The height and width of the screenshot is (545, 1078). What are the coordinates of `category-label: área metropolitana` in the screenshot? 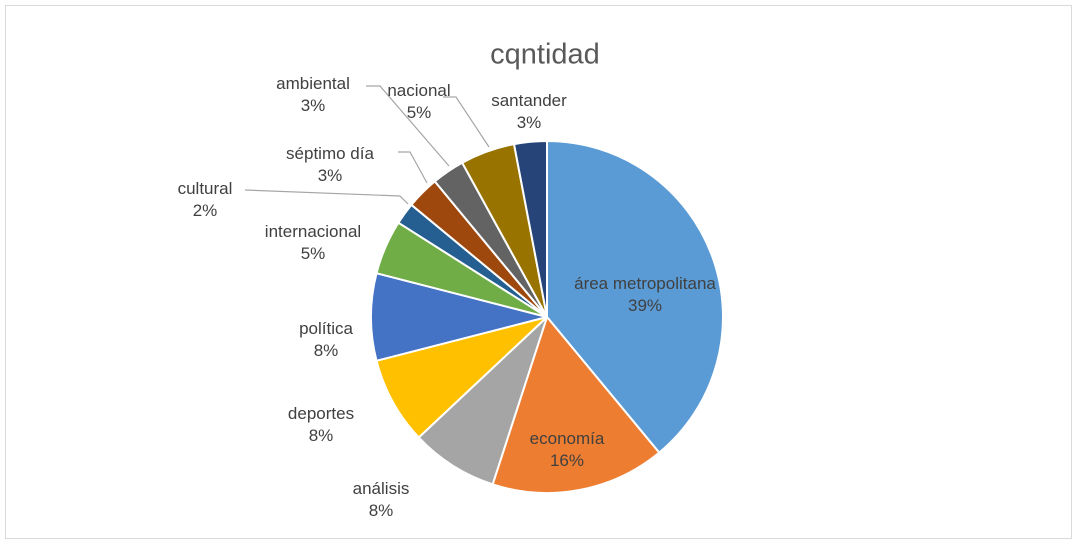 It's located at (645, 283).